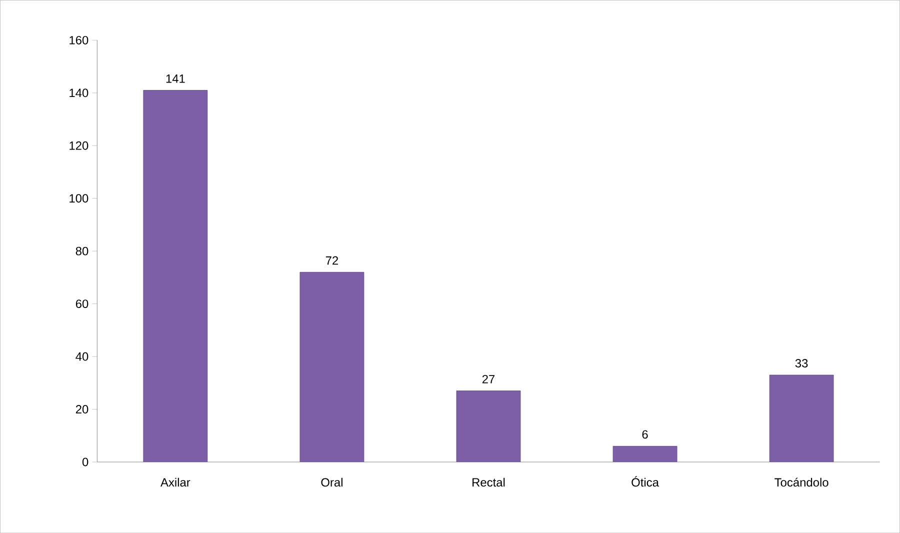 Image resolution: width=900 pixels, height=533 pixels. I want to click on x-tick-label: Rectal, so click(488, 482).